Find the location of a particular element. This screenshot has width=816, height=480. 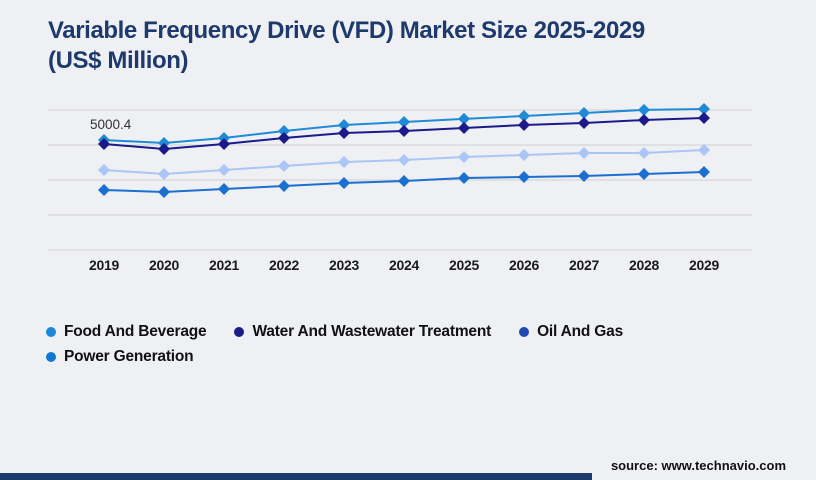

x-axis-label: 2029 is located at coordinates (704, 265).